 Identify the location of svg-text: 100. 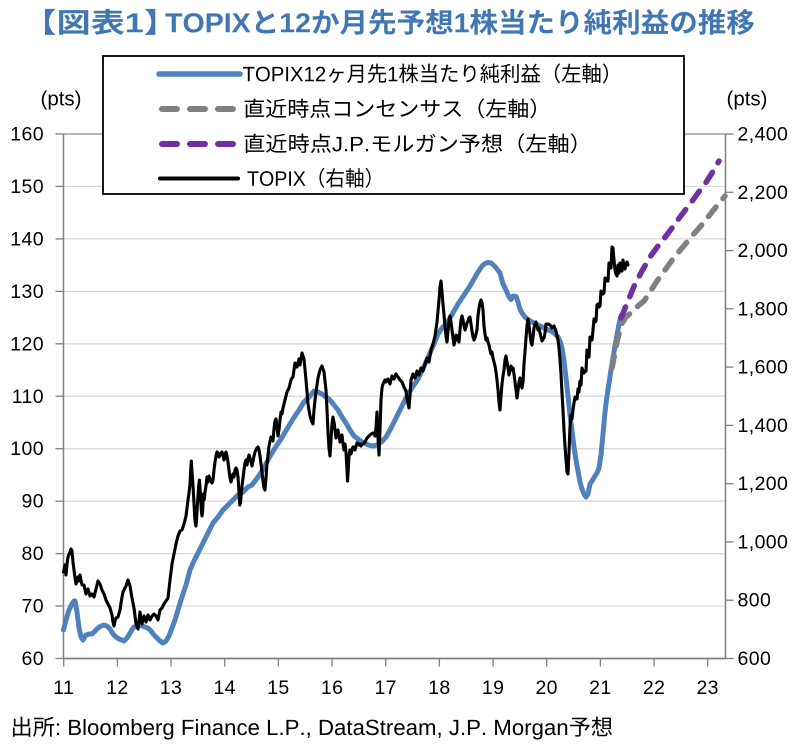
(27, 449).